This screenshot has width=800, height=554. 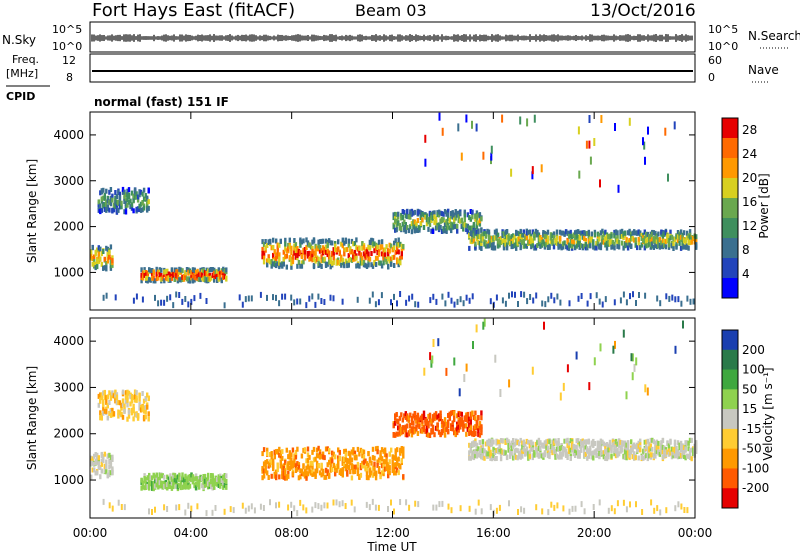 What do you see at coordinates (392, 533) in the screenshot?
I see `x-tick-label: 12:00` at bounding box center [392, 533].